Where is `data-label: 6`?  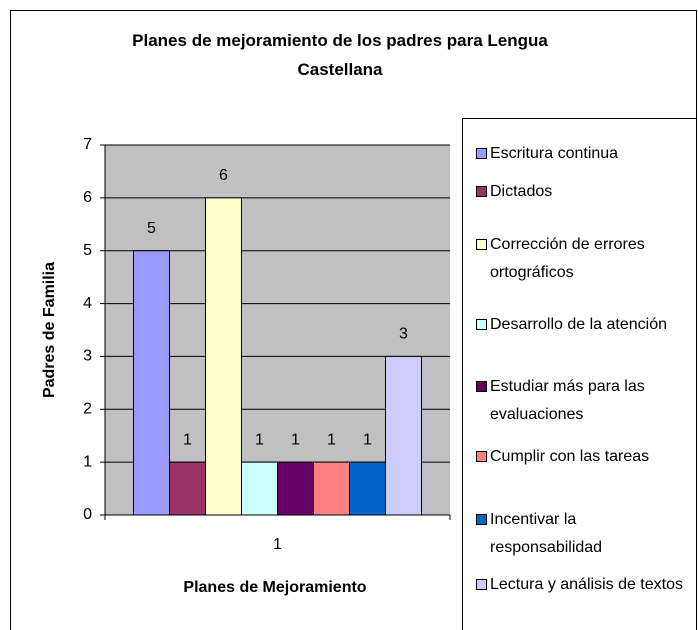 data-label: 6 is located at coordinates (223, 175).